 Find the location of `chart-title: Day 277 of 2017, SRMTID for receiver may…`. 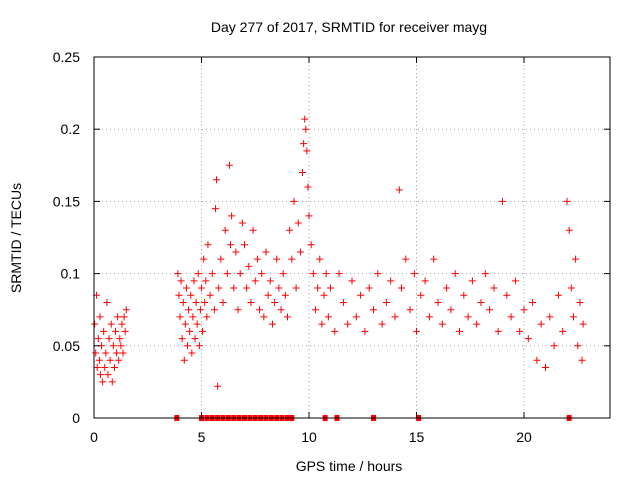

chart-title: Day 277 of 2017, SRMTID for receiver may… is located at coordinates (349, 27).